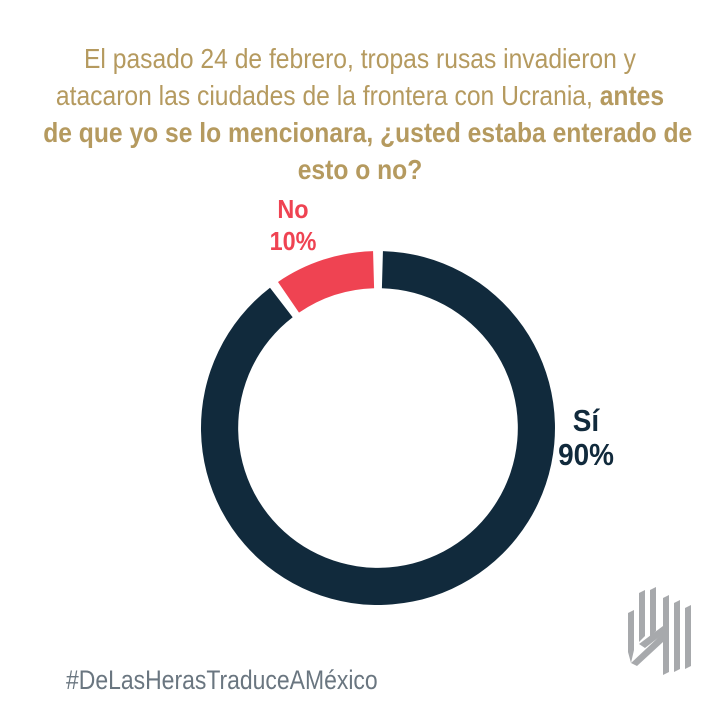  Describe the element at coordinates (293, 225) in the screenshot. I see `slice-label-no: No 10%` at that location.